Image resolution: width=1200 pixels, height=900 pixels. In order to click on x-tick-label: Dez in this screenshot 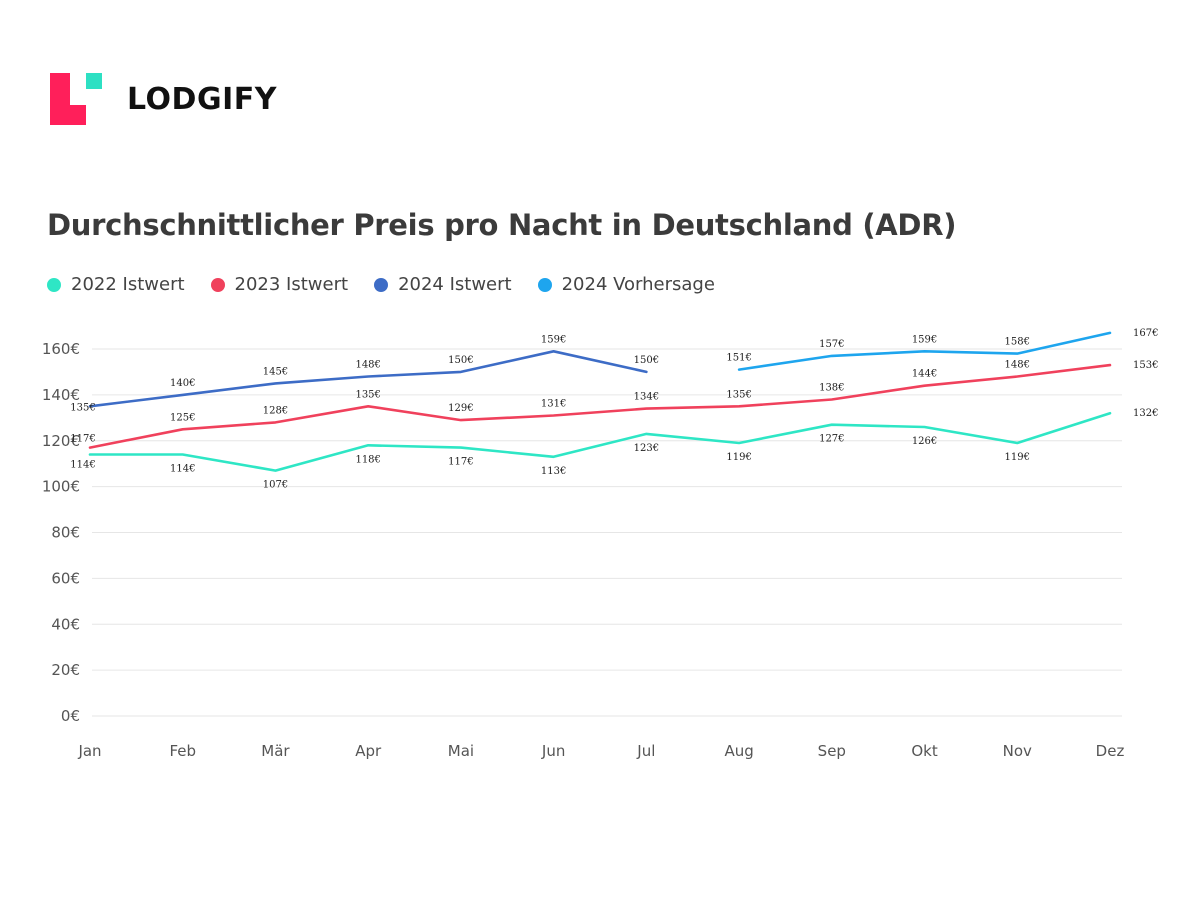, I will do `click(1110, 751)`.